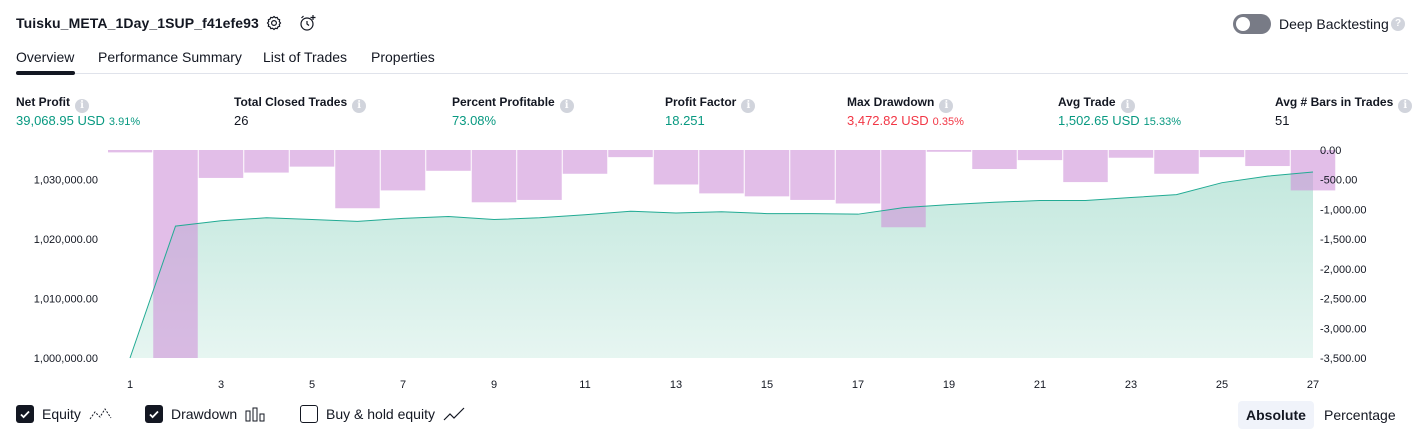  Describe the element at coordinates (78, 120) in the screenshot. I see `net-profit-value: 39,068.95 USD 3.91%` at that location.